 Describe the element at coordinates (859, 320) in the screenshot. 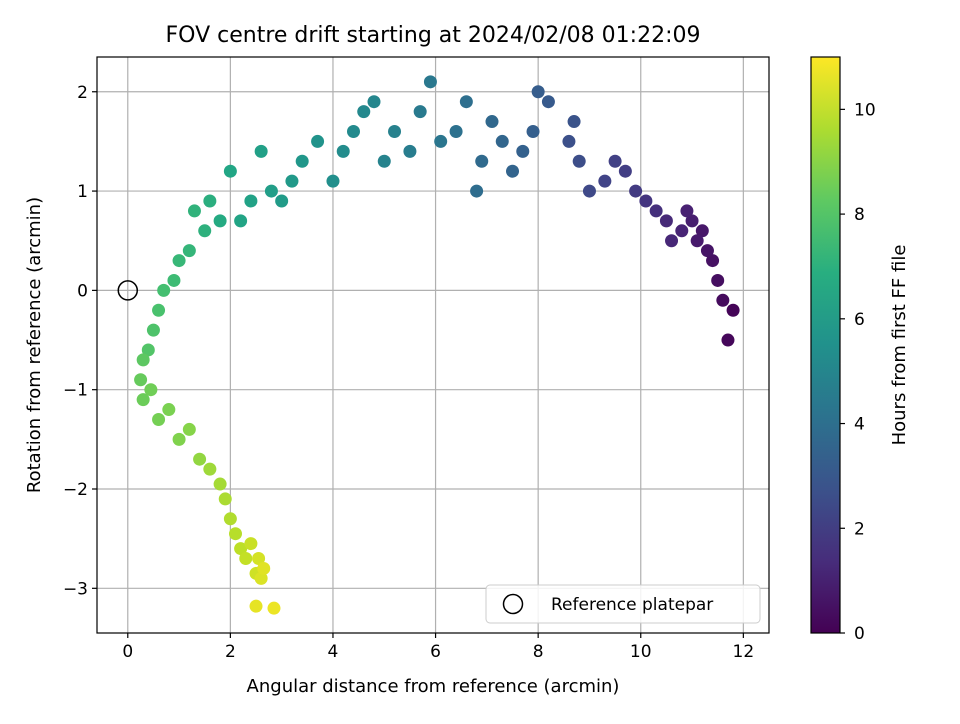

I see `colorbar-tick-label: 6` at that location.